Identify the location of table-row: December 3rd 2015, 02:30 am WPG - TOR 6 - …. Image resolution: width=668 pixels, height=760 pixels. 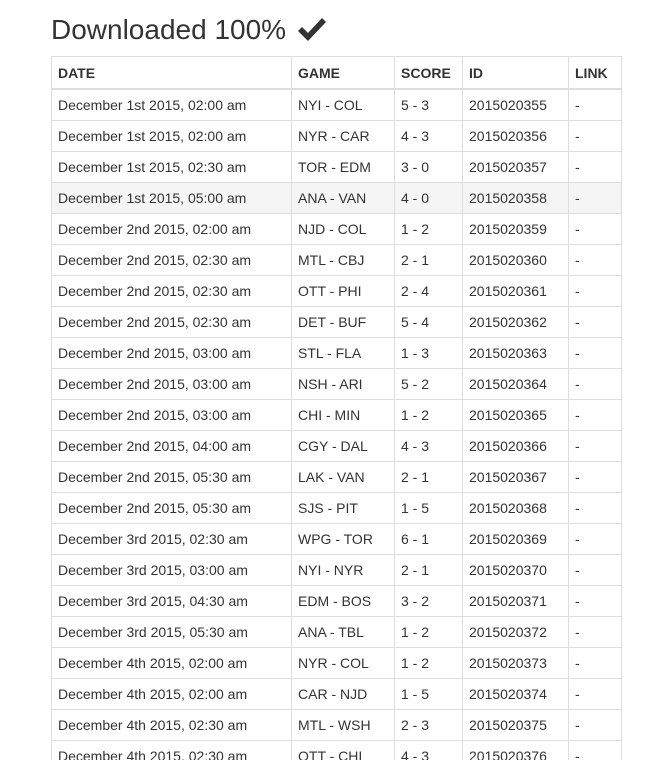
(336, 539).